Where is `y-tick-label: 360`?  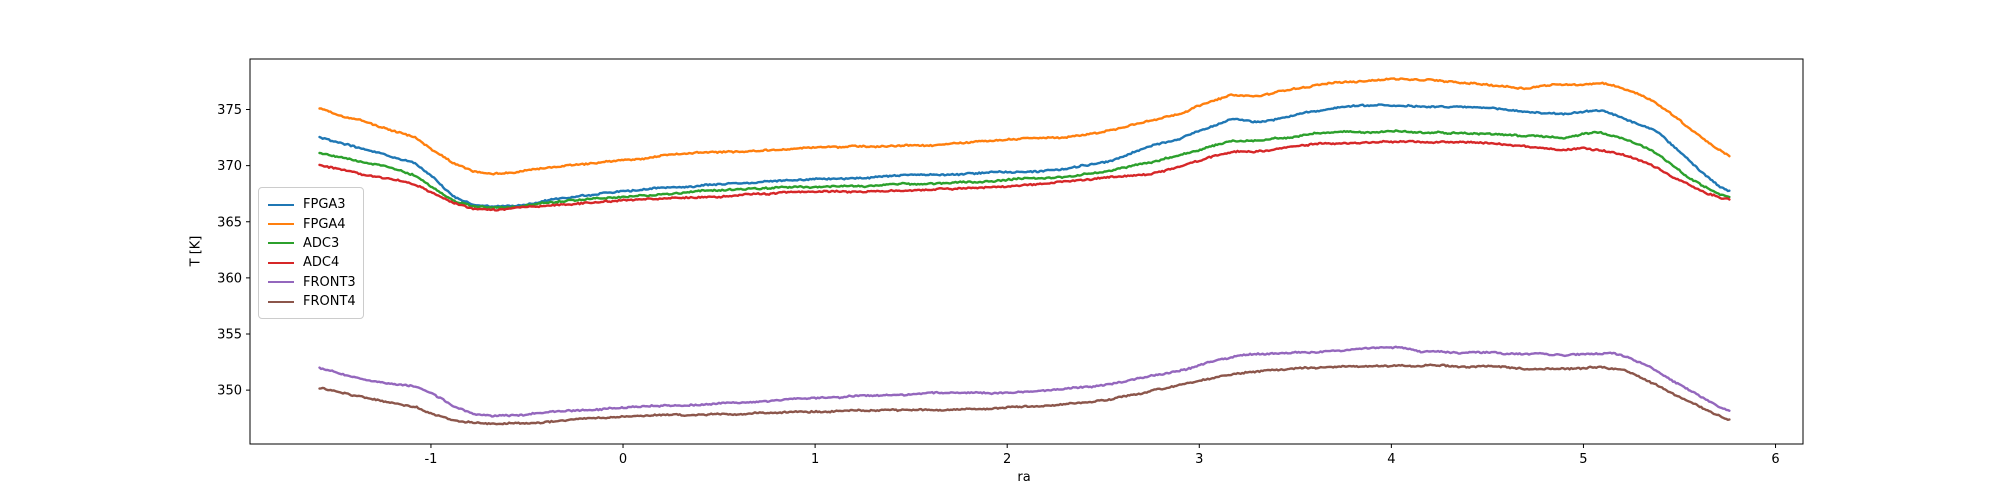
y-tick-label: 360 is located at coordinates (229, 278).